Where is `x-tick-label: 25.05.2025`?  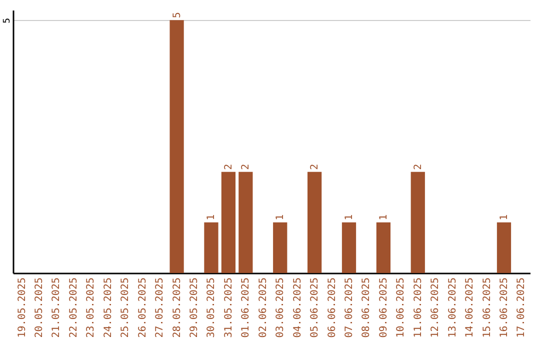
x-tick-label: 25.05.2025 is located at coordinates (126, 308).